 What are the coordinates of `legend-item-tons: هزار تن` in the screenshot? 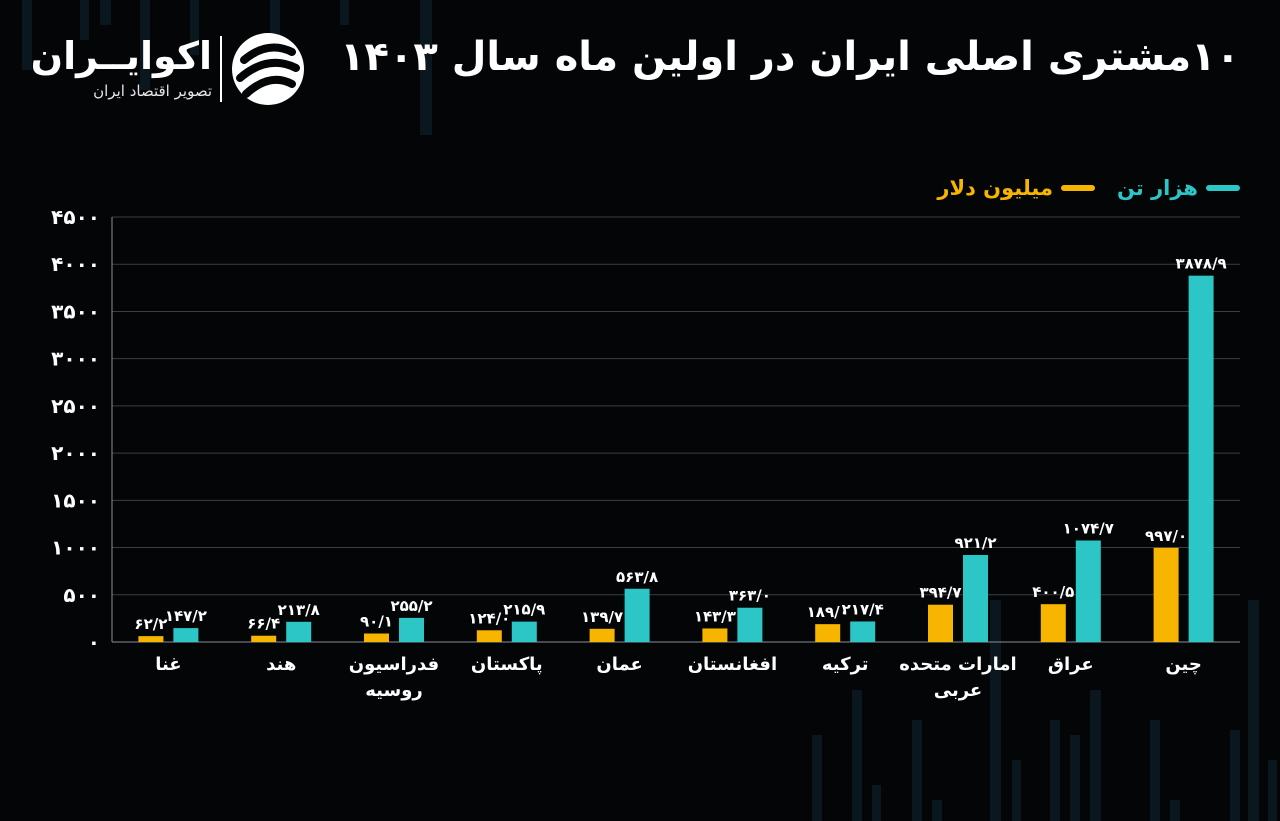 It's located at (1178, 188).